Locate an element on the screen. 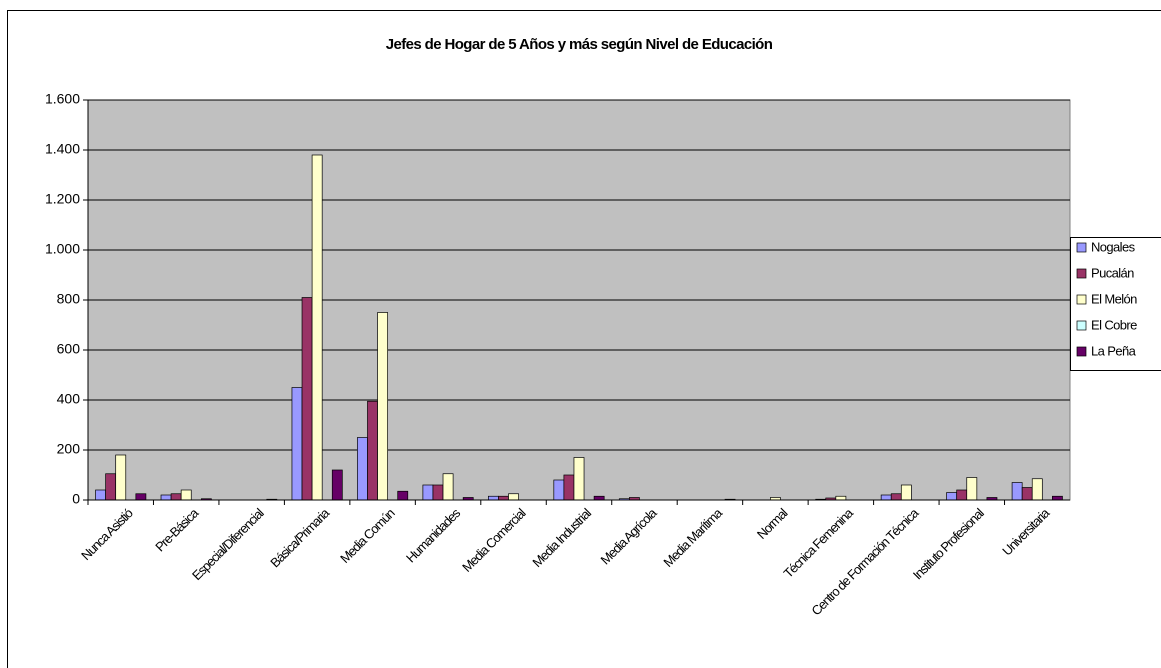 This screenshot has height=668, width=1161. legend-label: Nogales is located at coordinates (1113, 246).